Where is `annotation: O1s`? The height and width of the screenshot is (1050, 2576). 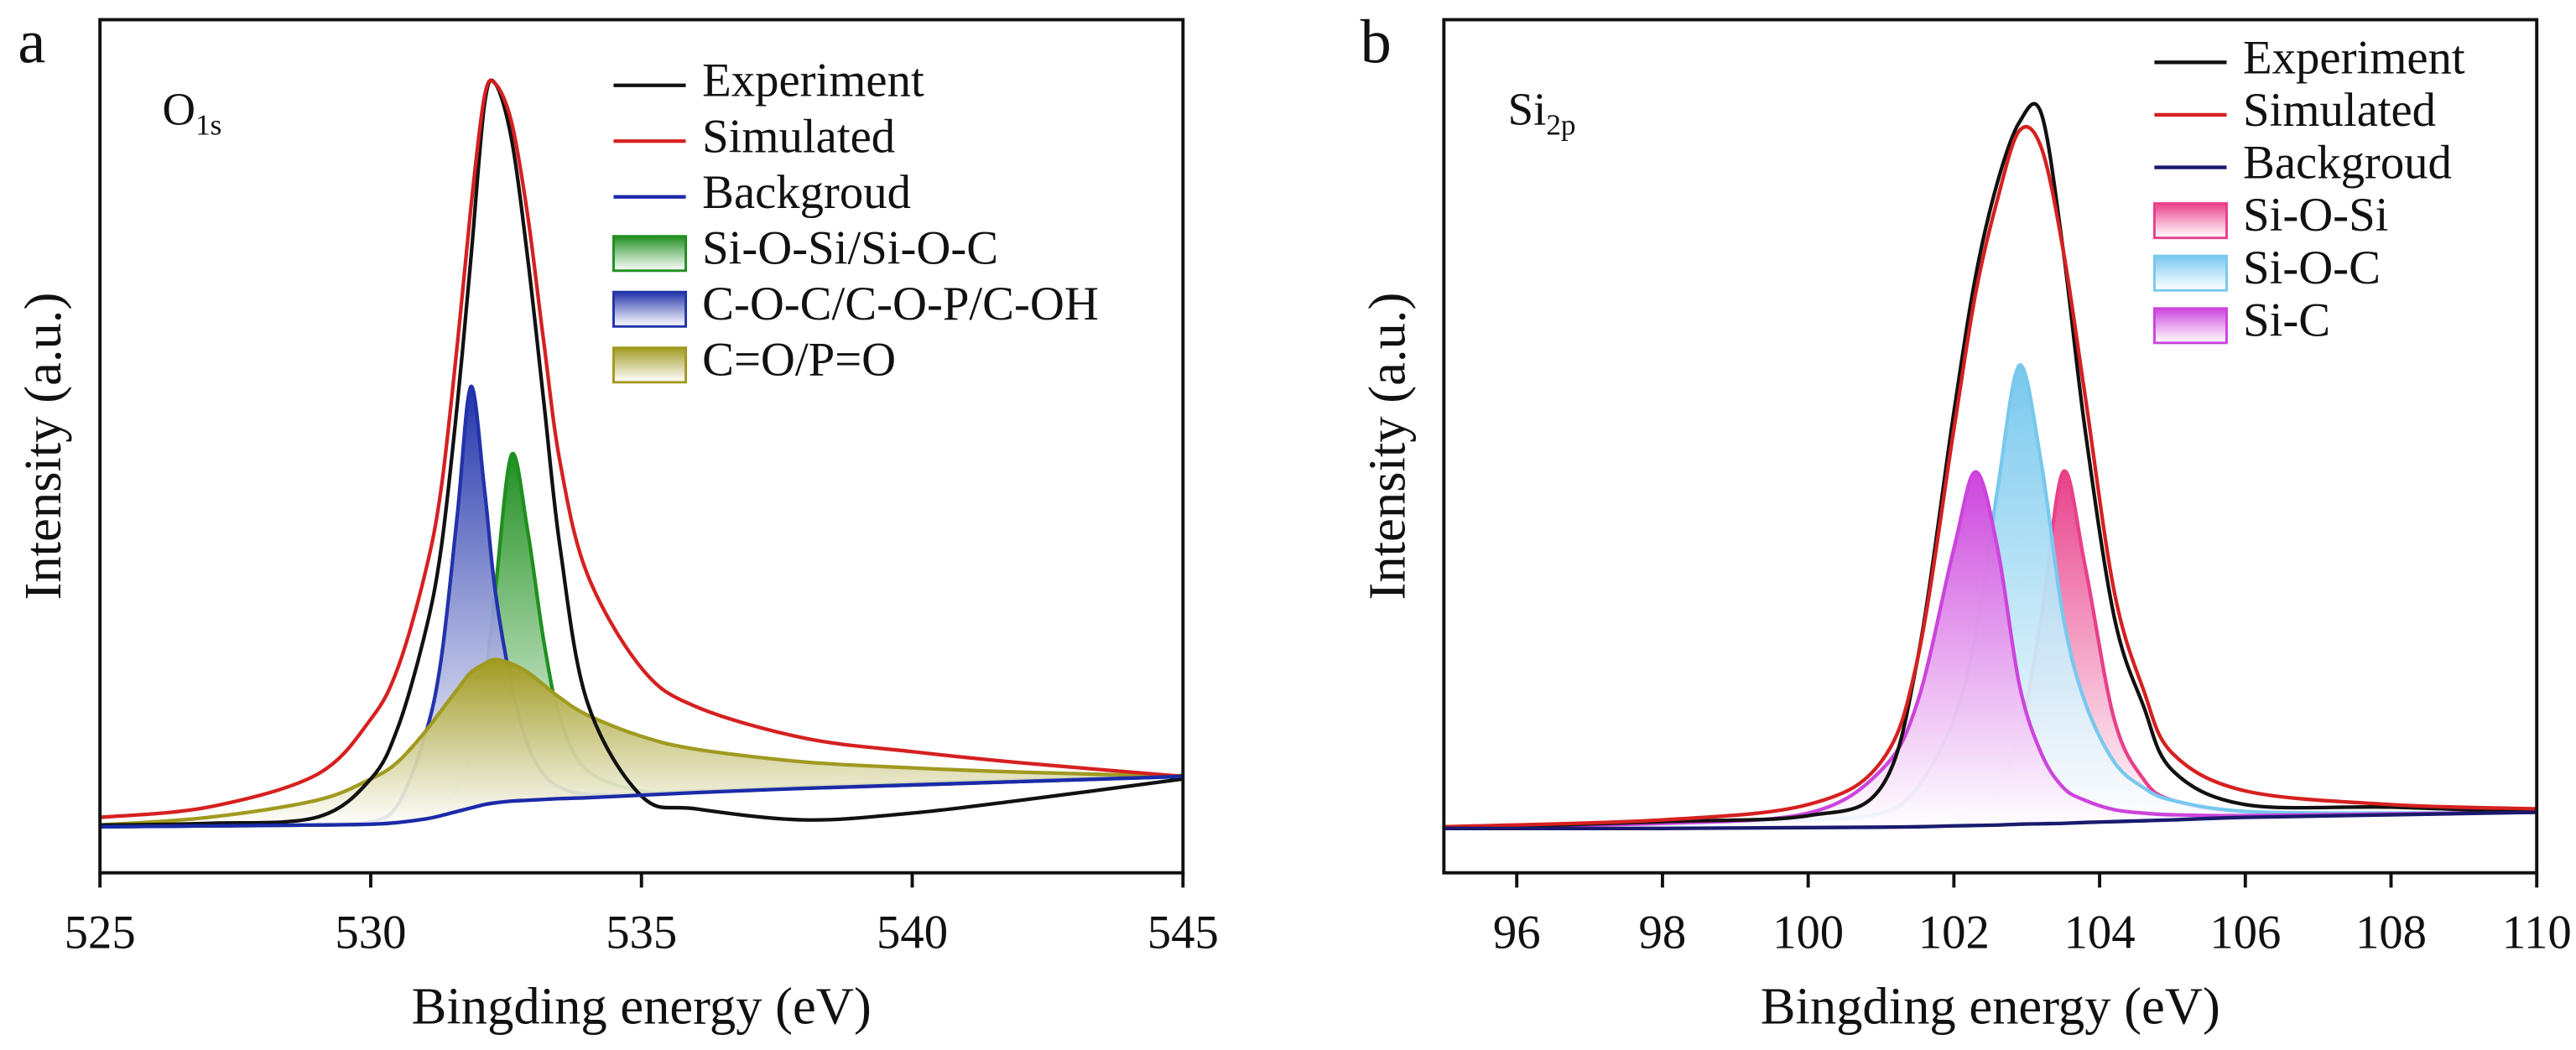 annotation: O1s is located at coordinates (192, 113).